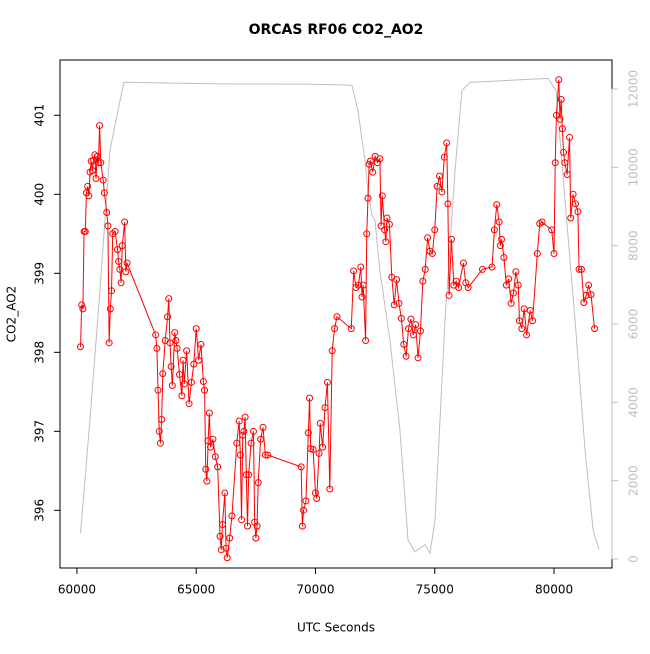 This screenshot has height=654, width=650. I want to click on y-tick-label: 396, so click(40, 510).